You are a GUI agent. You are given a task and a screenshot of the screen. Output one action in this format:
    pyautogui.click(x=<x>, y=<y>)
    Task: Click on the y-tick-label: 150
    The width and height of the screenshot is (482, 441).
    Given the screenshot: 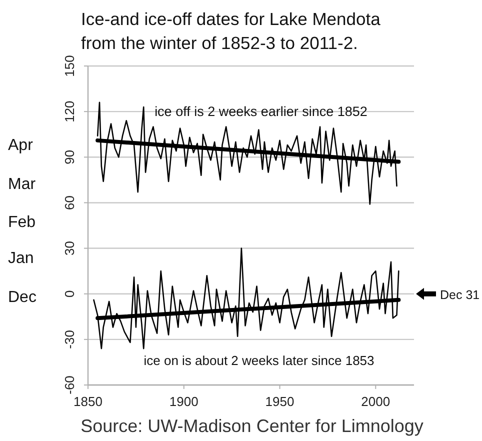 What is the action you would take?
    pyautogui.click(x=69, y=66)
    